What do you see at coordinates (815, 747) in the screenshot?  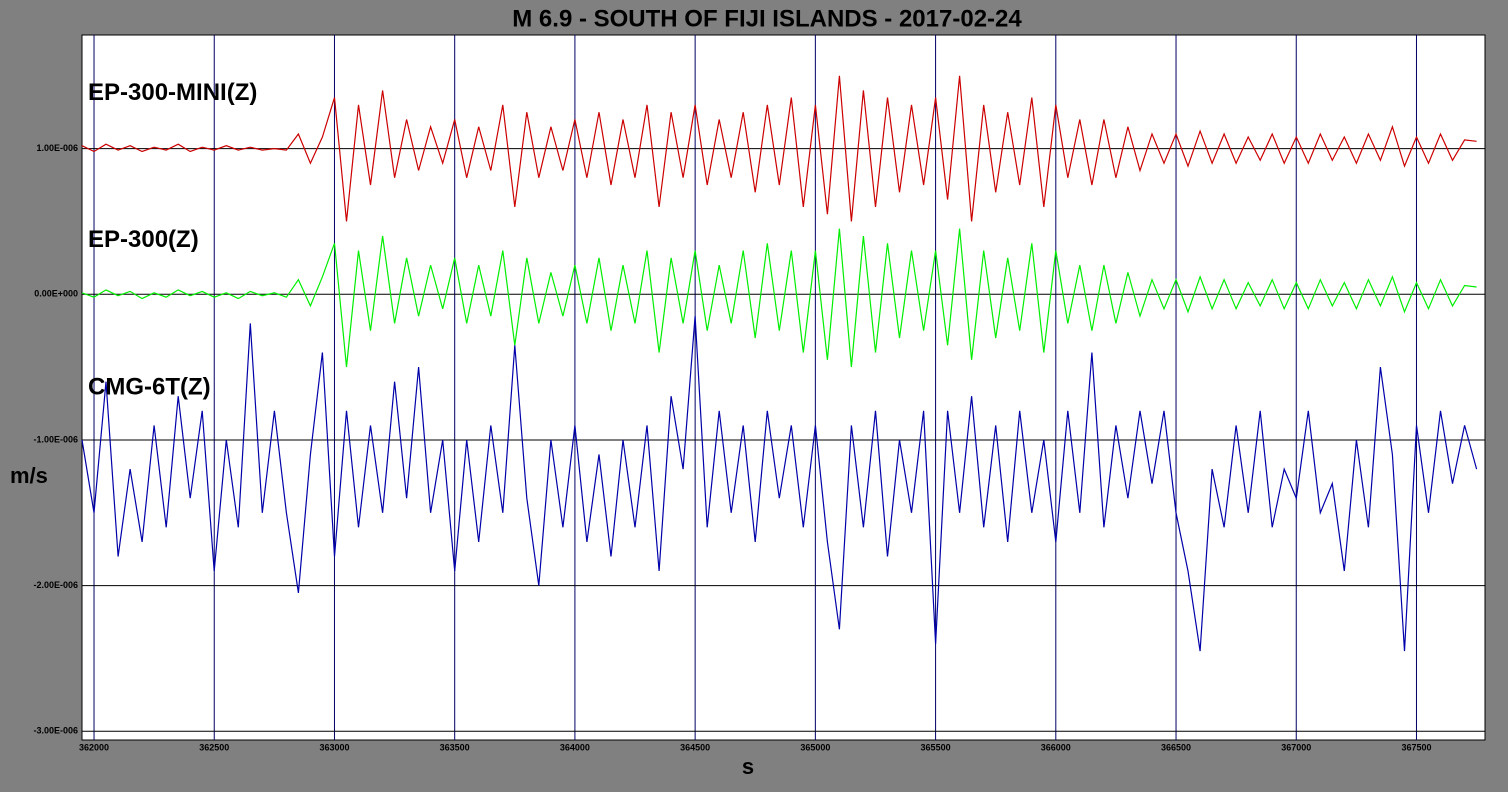 I see `x-tick-label: 365000` at bounding box center [815, 747].